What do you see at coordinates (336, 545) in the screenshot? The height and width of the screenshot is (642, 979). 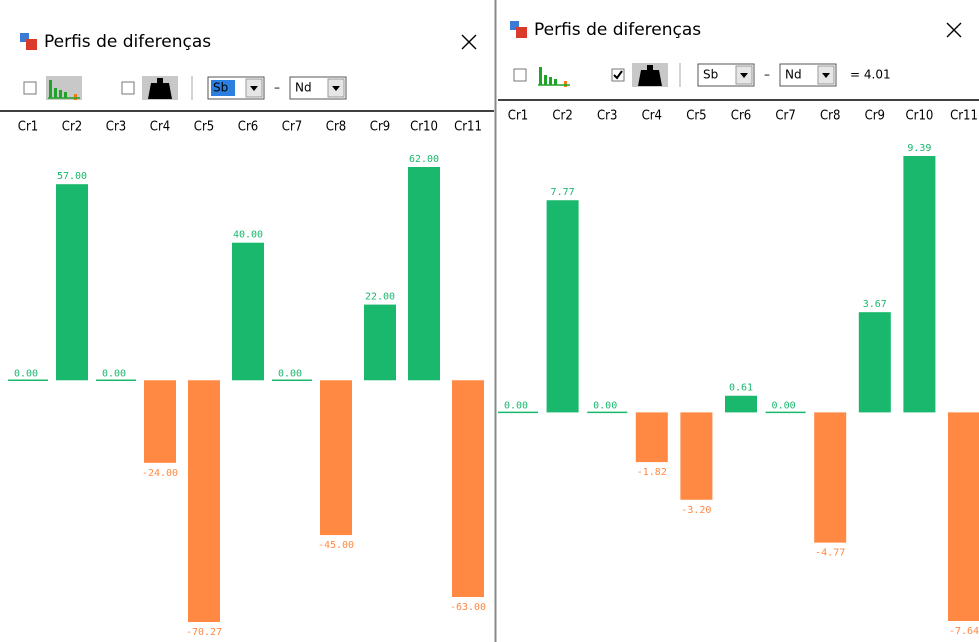 I see `value-label: -45.00` at bounding box center [336, 545].